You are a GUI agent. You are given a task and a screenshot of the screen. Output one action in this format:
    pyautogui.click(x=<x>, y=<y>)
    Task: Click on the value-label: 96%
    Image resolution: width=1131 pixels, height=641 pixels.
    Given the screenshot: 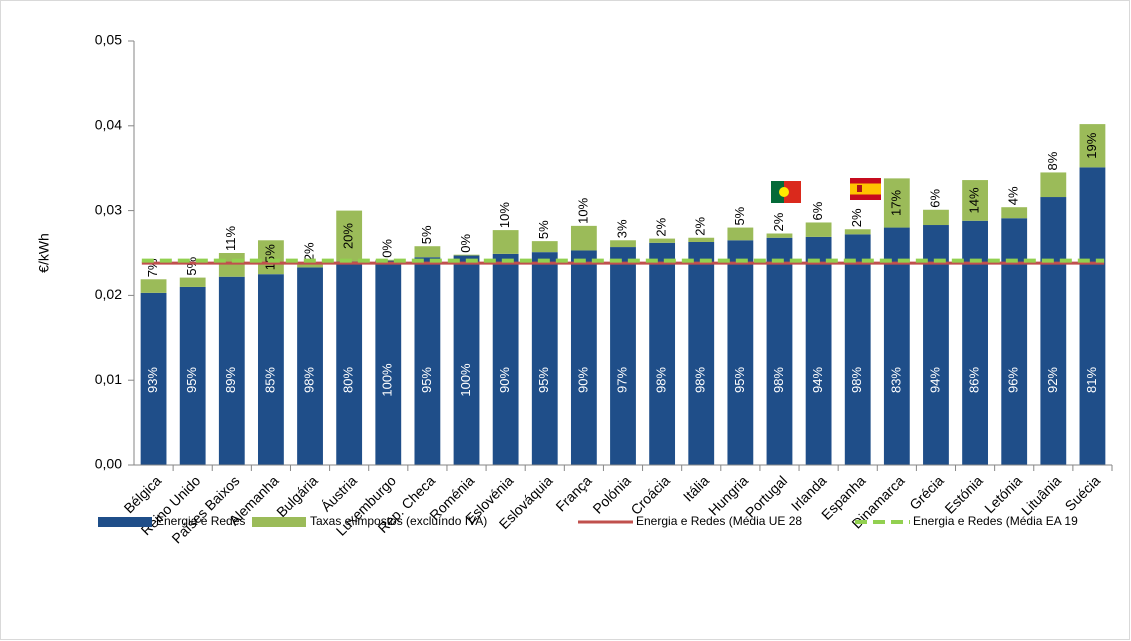 What is the action you would take?
    pyautogui.click(x=1013, y=380)
    